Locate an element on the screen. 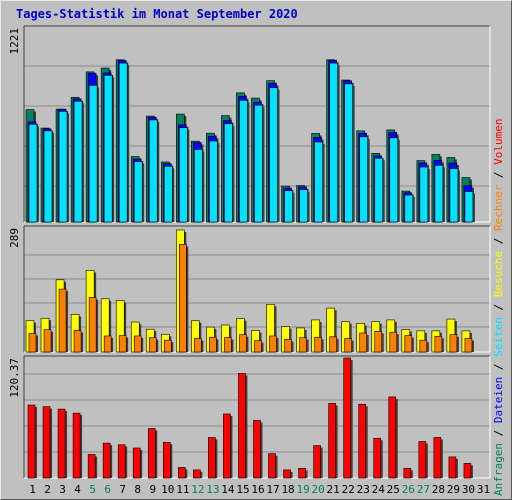  legend-anfragen-label: Anfragen is located at coordinates (498, 469).